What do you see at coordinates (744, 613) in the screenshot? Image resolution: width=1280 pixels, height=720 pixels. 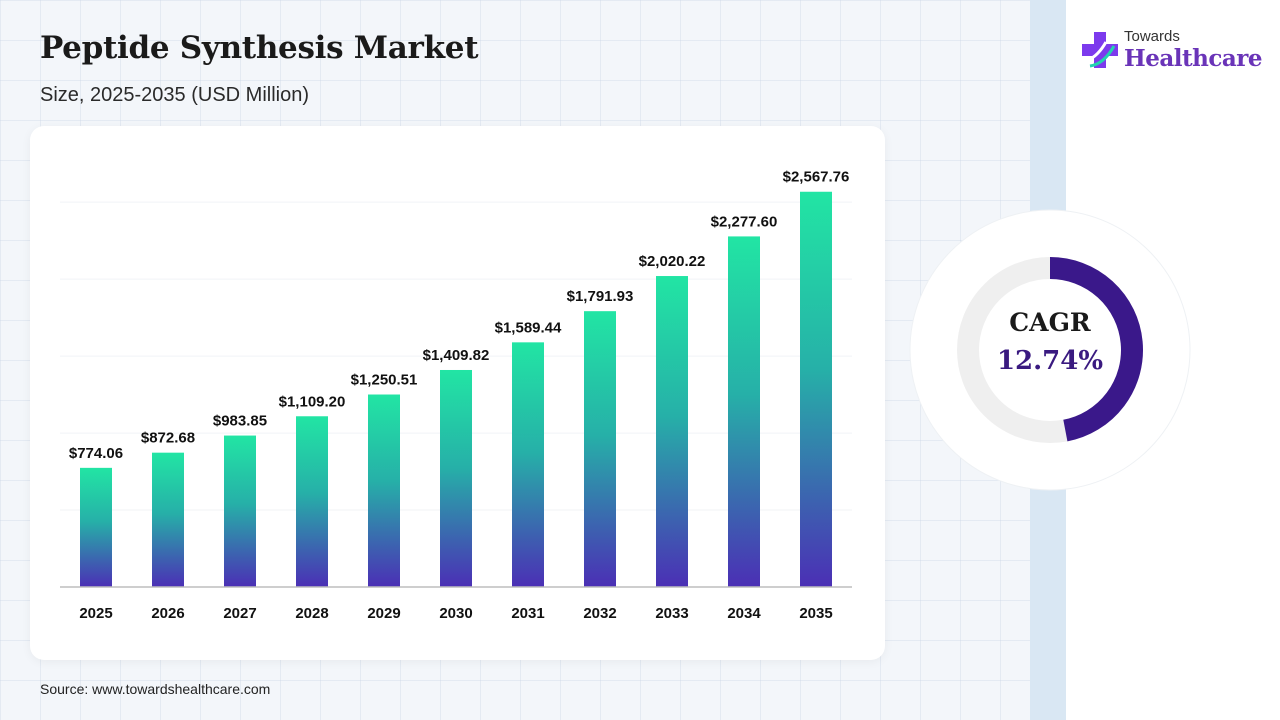 I see `x-tick-label-2034: 2034` at bounding box center [744, 613].